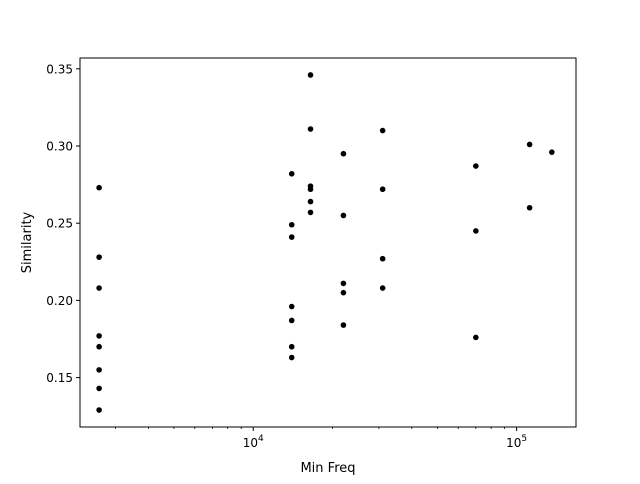 This screenshot has width=640, height=484. Describe the element at coordinates (59, 301) in the screenshot. I see `y-tick-label: 0.20` at that location.